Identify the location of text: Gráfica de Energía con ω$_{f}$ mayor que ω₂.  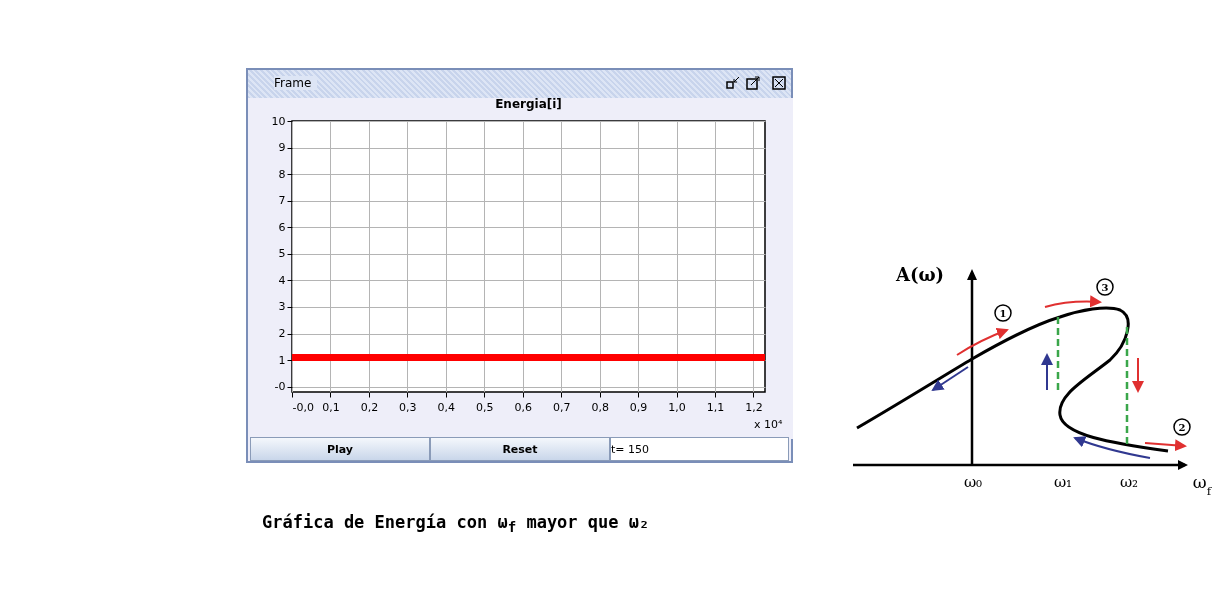
(456, 524).